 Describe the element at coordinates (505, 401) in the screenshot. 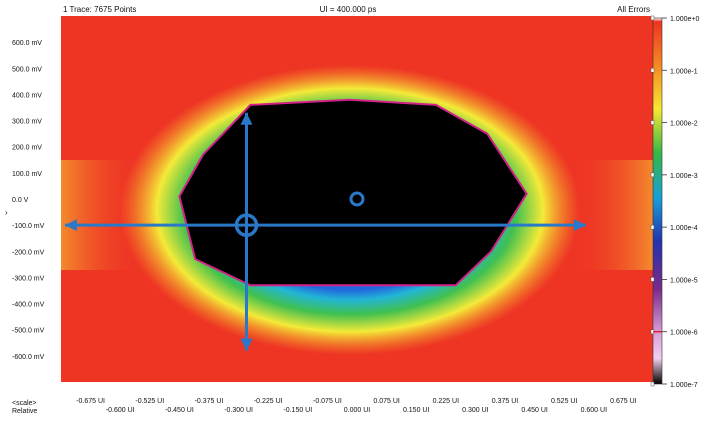

I see `x-tick-label-upper: 0.375 UI` at that location.